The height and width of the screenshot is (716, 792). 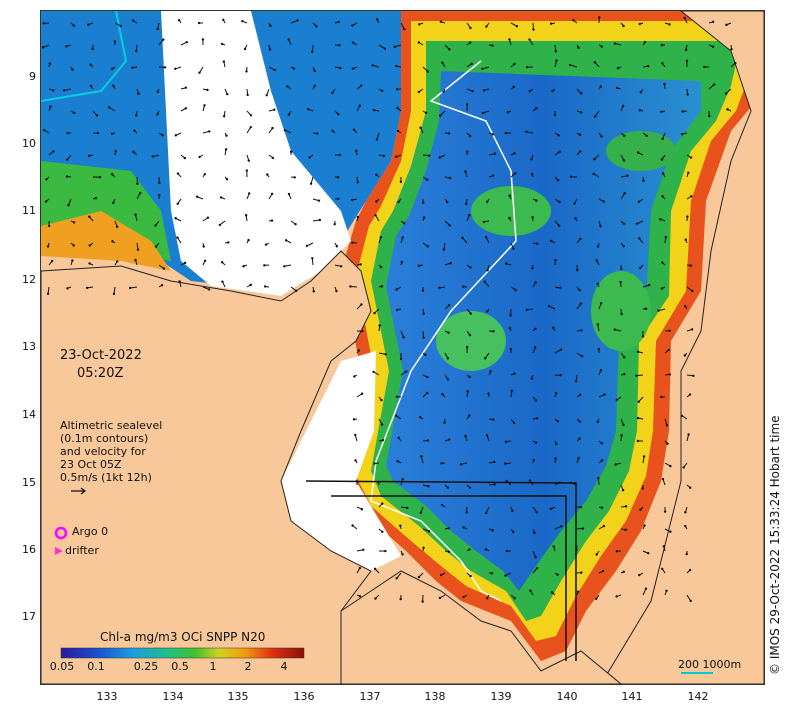 What do you see at coordinates (59, 551) in the screenshot?
I see `drifter-marker-icon` at bounding box center [59, 551].